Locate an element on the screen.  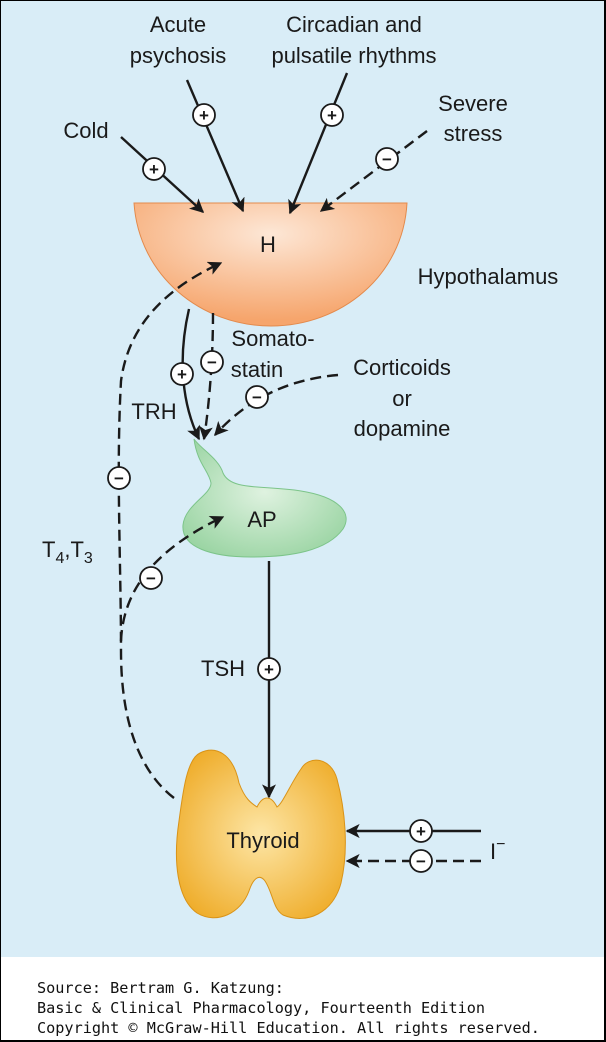
label-ap: AP is located at coordinates (261, 519).